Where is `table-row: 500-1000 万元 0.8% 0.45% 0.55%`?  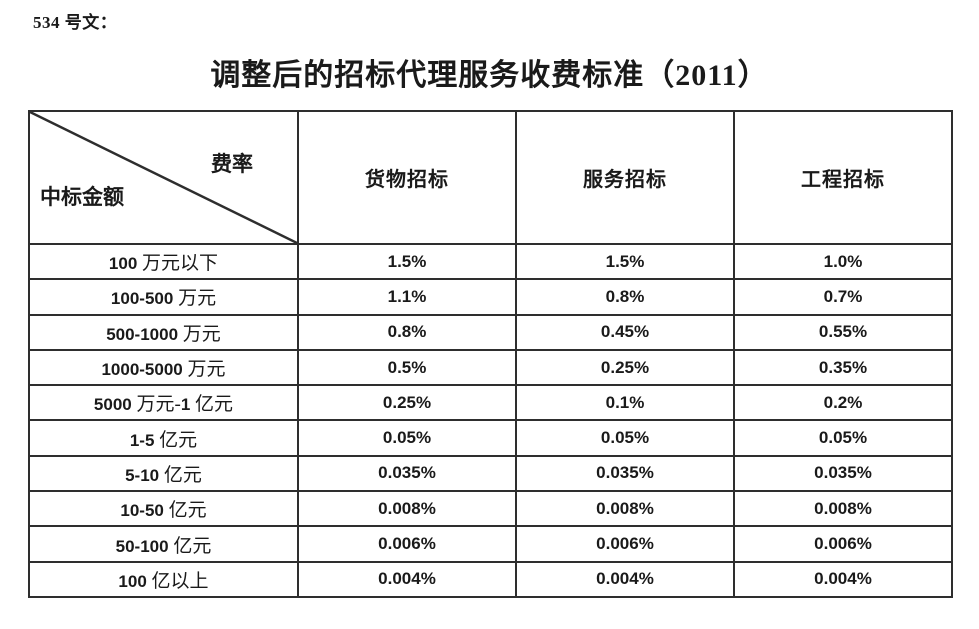
table-row: 500-1000 万元 0.8% 0.45% 0.55% is located at coordinates (490, 332).